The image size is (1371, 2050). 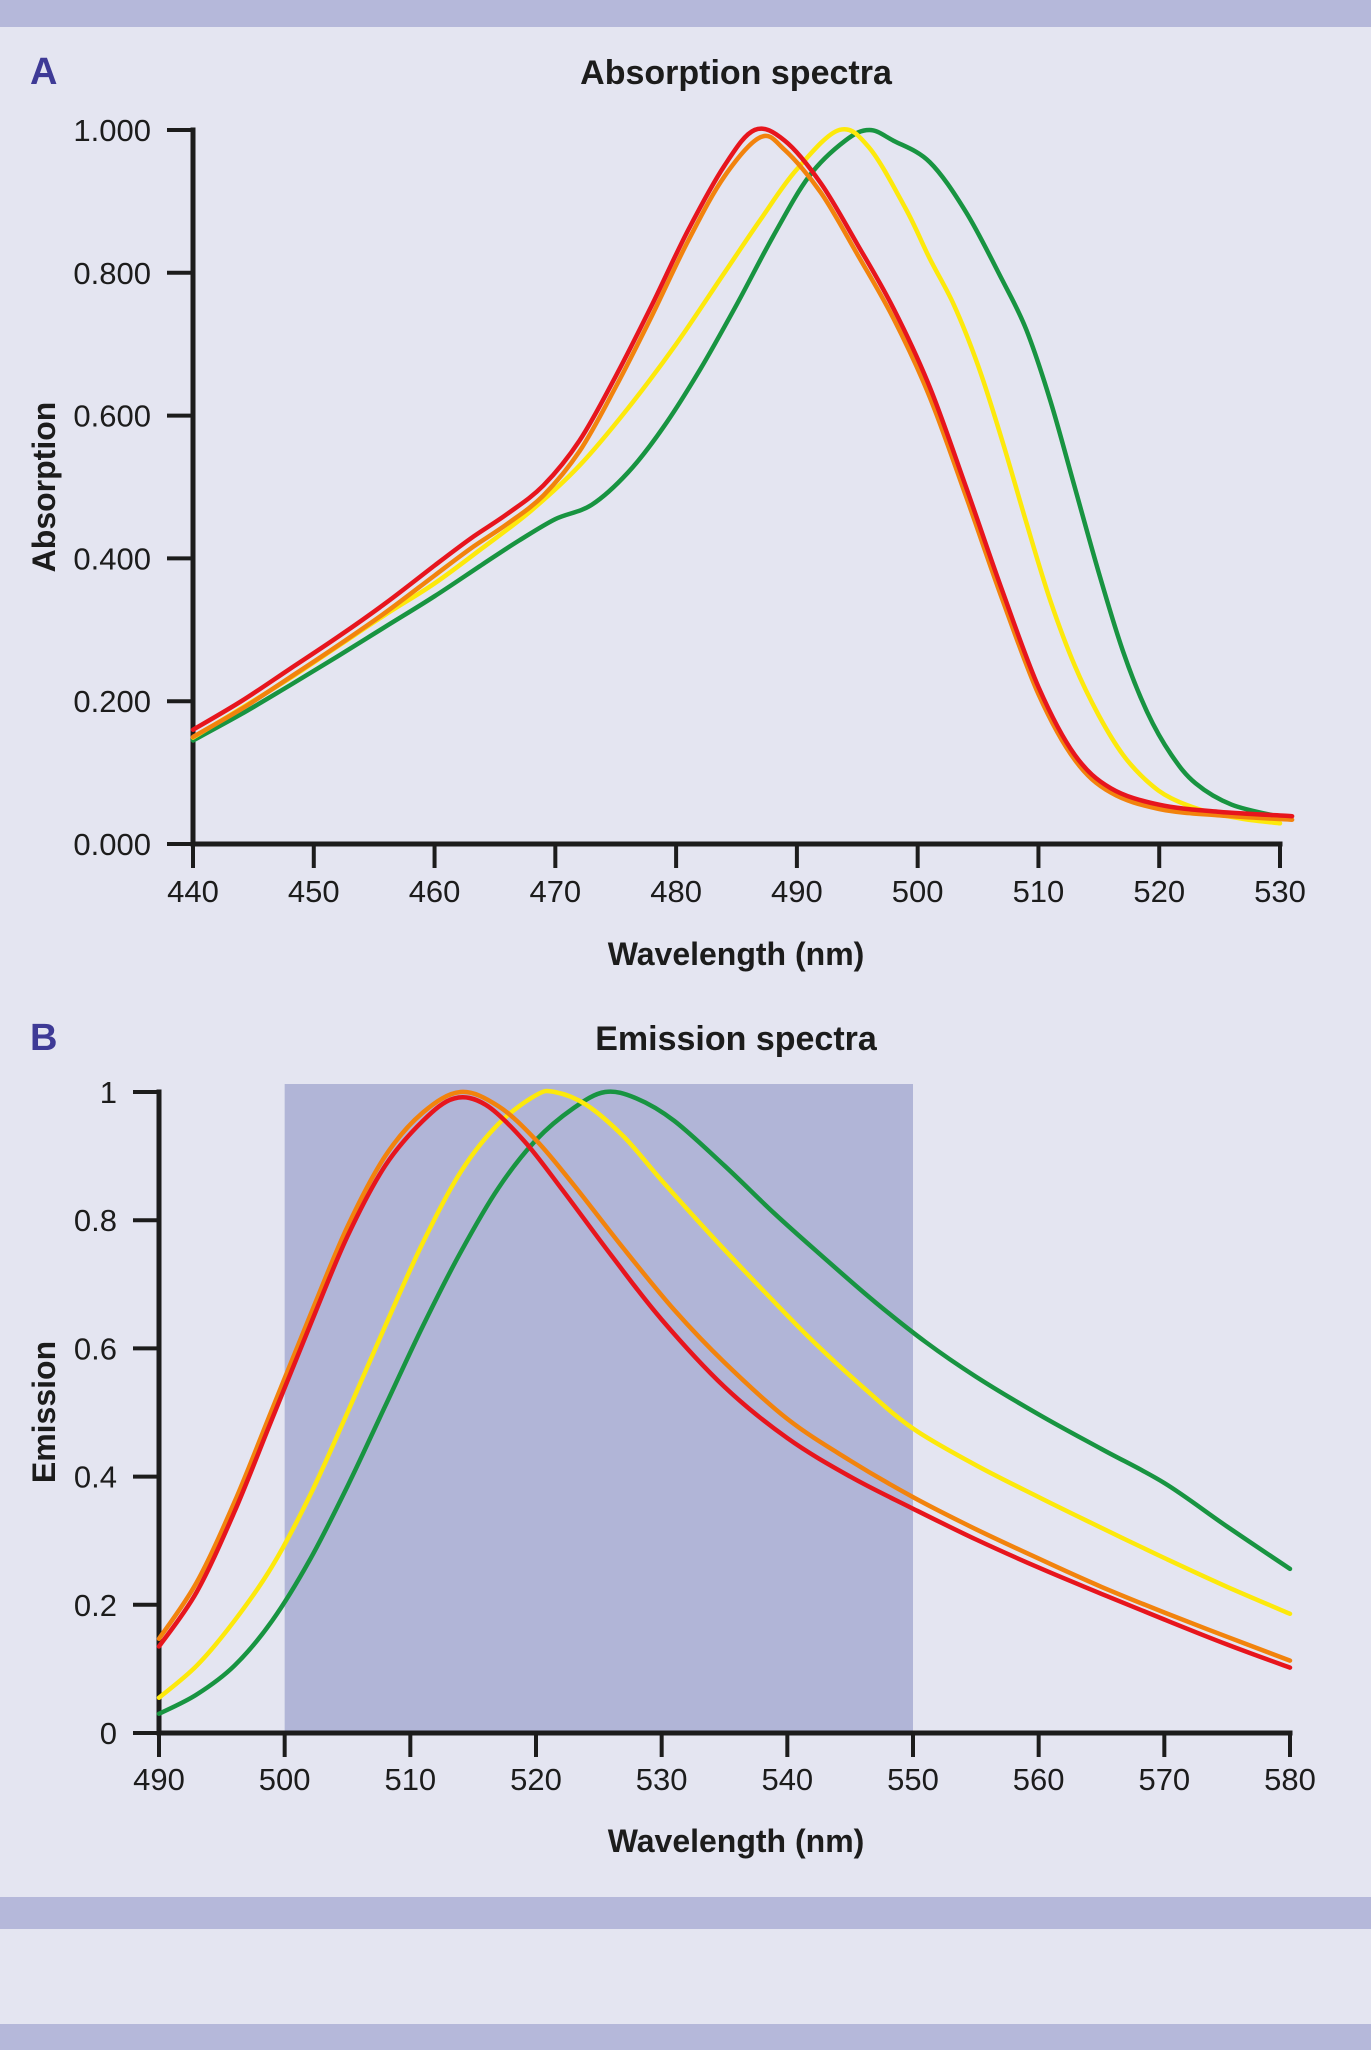 I want to click on panel-b-title: Emission spectra, so click(x=736, y=1039).